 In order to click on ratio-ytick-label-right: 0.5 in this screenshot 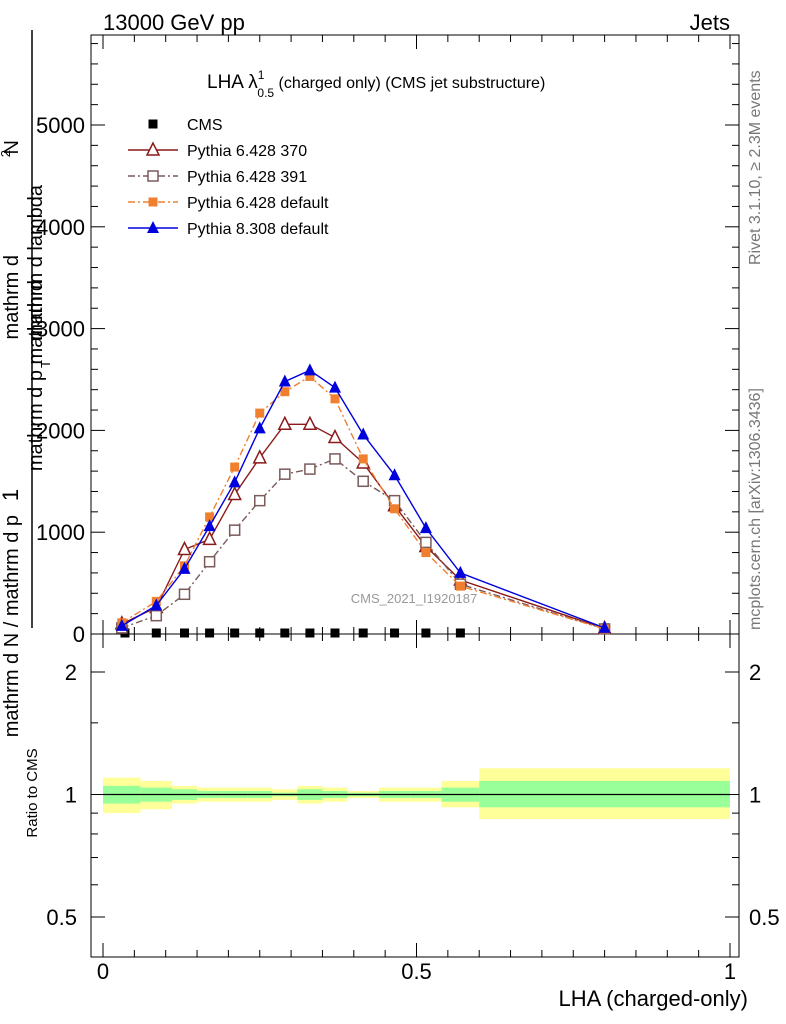, I will do `click(764, 917)`.